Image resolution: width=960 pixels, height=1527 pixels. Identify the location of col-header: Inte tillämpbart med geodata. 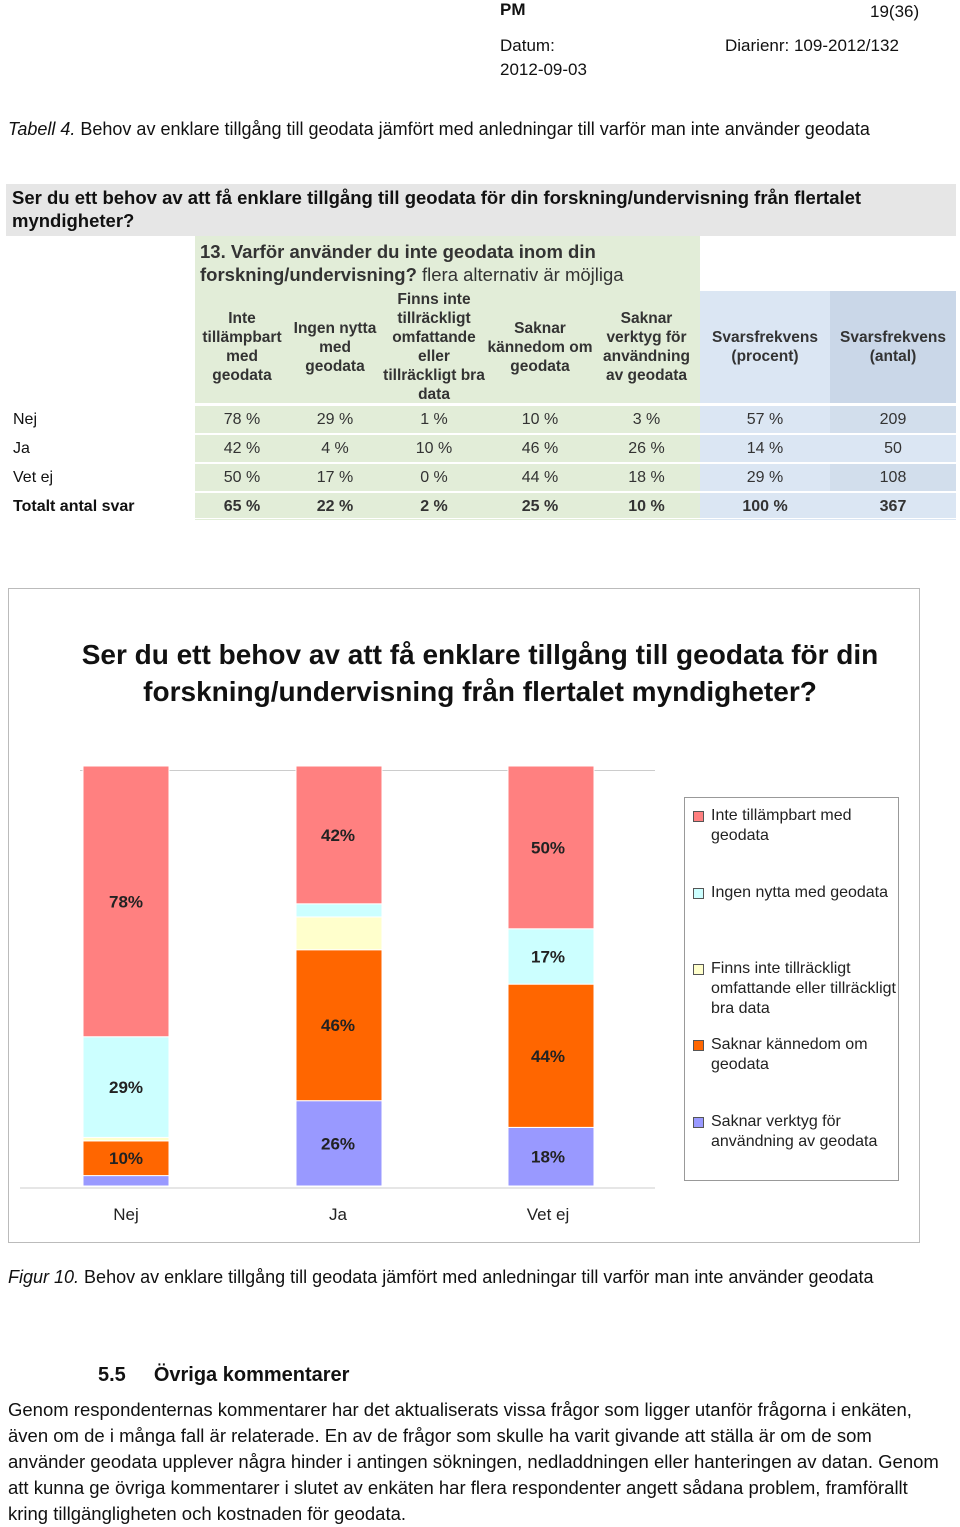
(242, 347).